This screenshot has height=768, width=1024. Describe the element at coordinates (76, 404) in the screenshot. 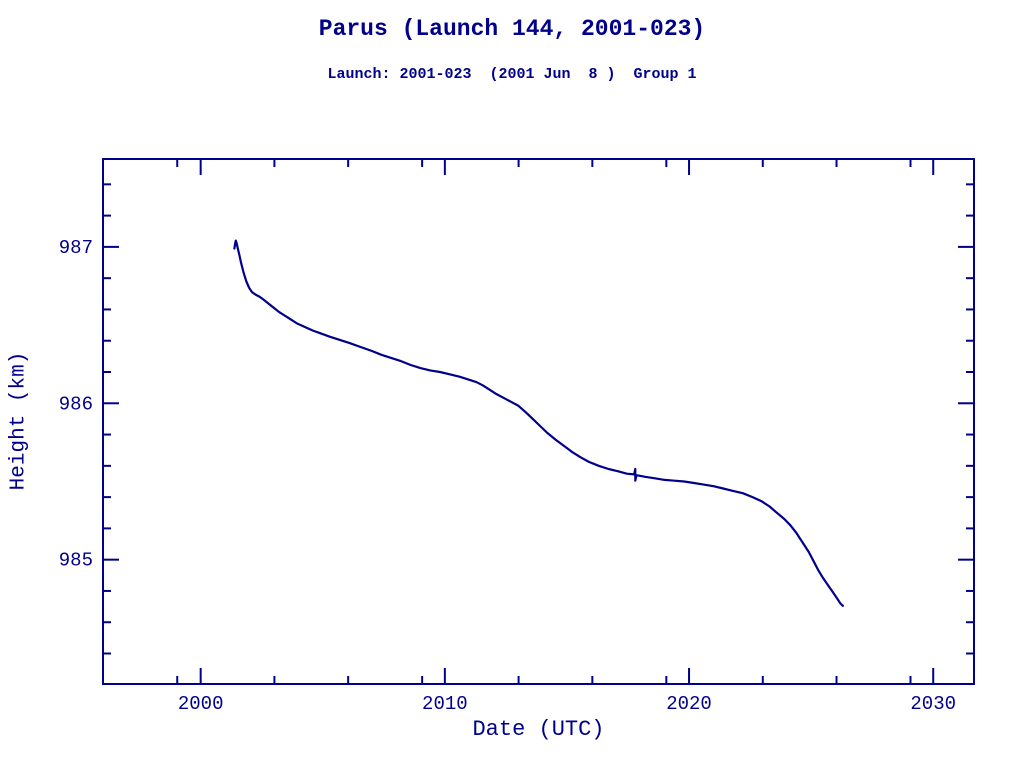

I see `y-tick-label: 986` at that location.